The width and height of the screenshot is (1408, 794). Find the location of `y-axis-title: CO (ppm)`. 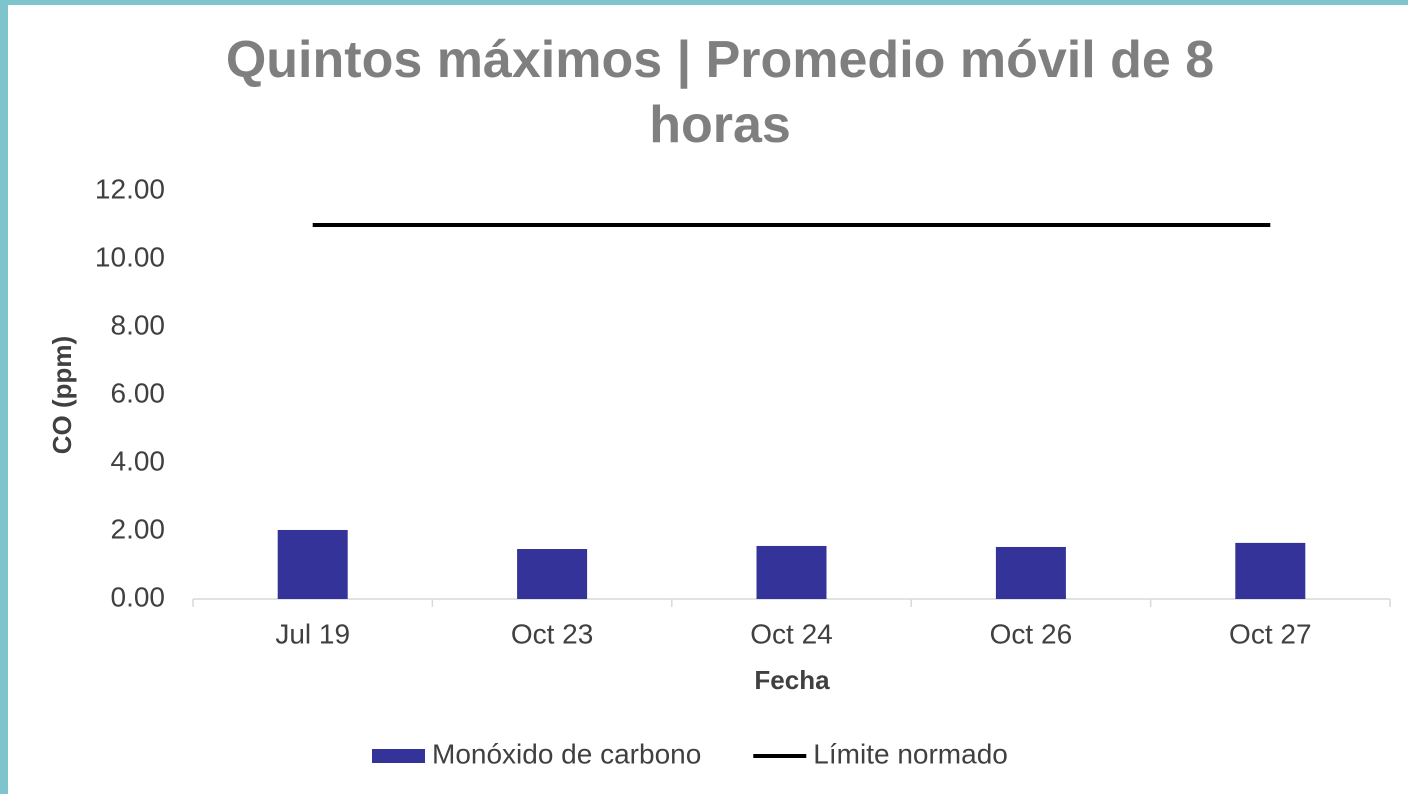

y-axis-title: CO (ppm) is located at coordinates (62, 395).